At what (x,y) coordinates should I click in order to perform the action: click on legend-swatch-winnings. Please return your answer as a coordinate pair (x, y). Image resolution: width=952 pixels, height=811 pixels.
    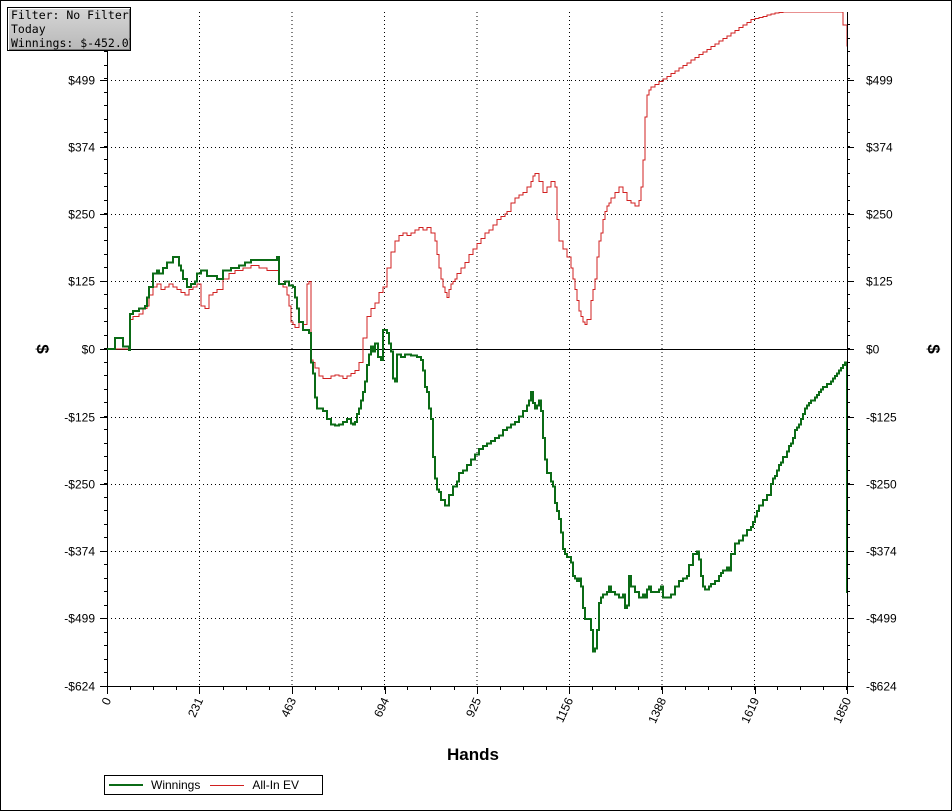
    Looking at the image, I should click on (126, 785).